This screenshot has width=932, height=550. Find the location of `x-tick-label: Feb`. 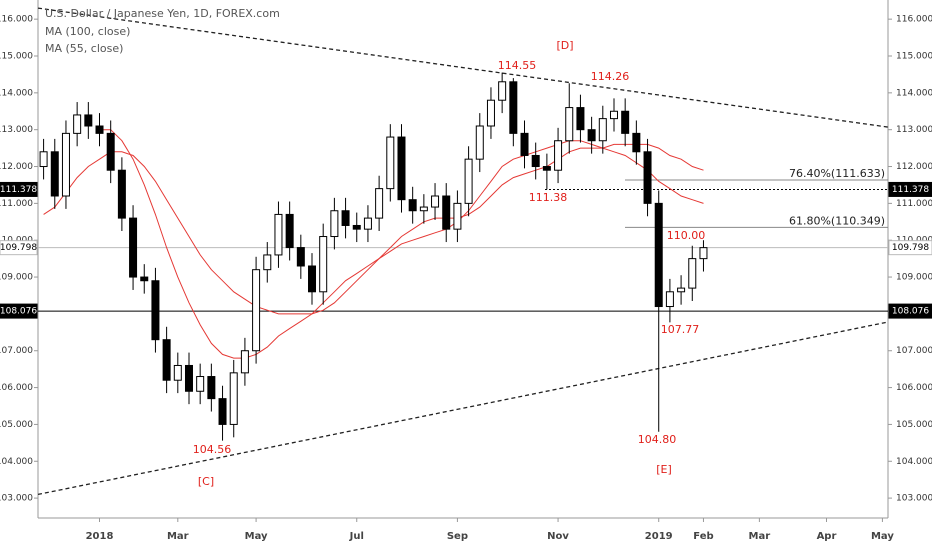

x-tick-label: Feb is located at coordinates (703, 536).